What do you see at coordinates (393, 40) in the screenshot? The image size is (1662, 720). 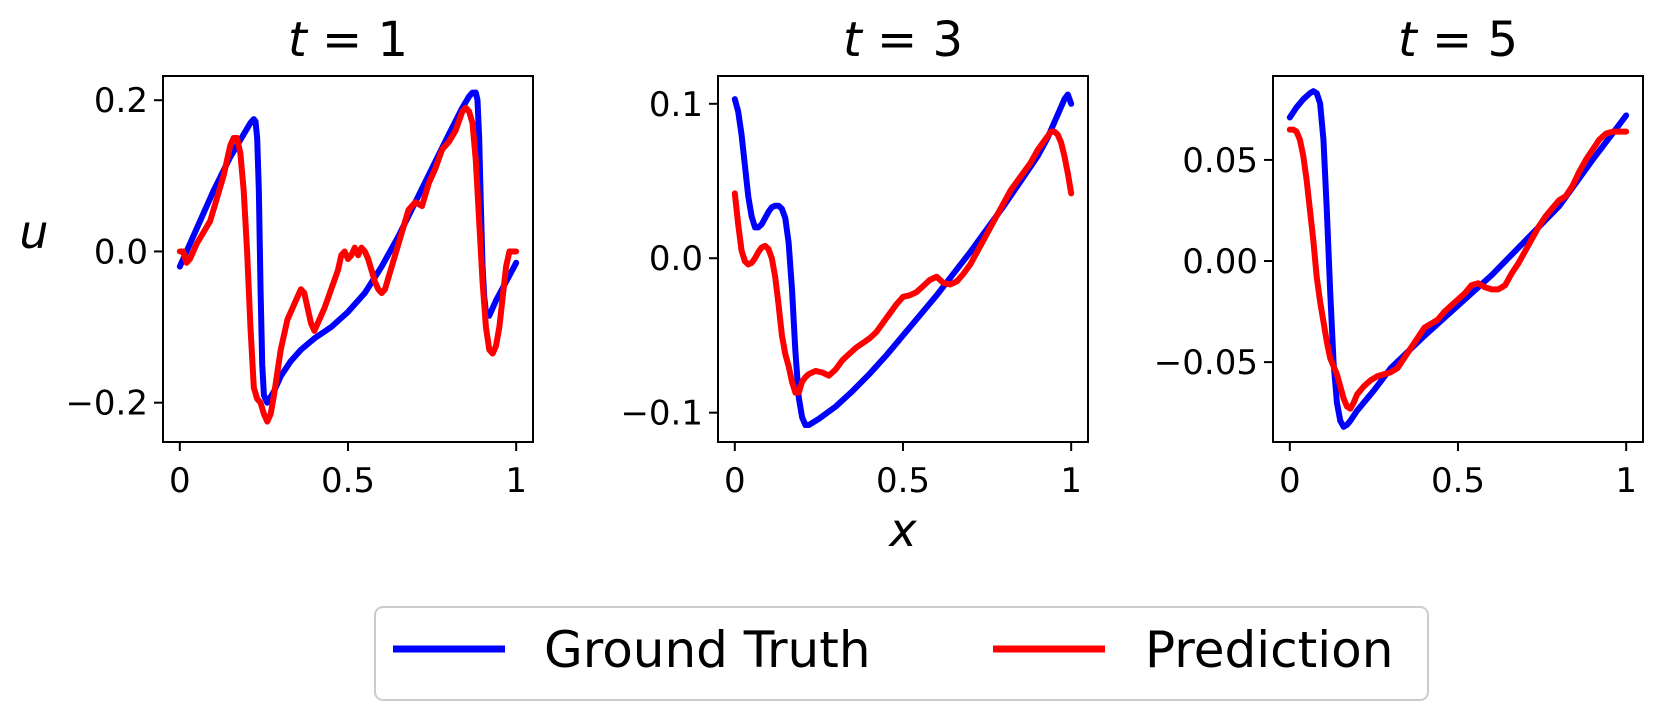 I see `title-value: 1` at bounding box center [393, 40].